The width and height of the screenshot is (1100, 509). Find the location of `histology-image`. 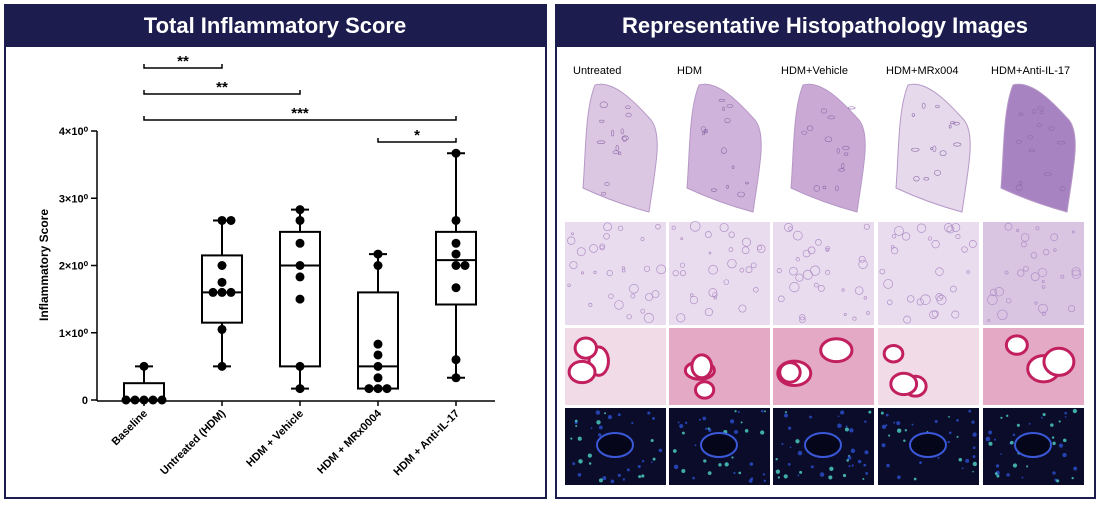

histology-image is located at coordinates (615, 273).